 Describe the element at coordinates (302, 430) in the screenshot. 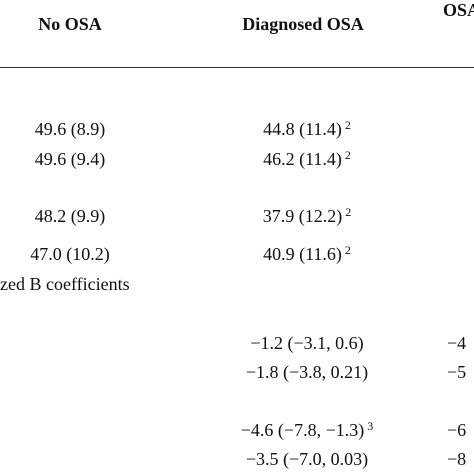

I see `cell-text: −4.6 (−7.8, −1.3)` at that location.